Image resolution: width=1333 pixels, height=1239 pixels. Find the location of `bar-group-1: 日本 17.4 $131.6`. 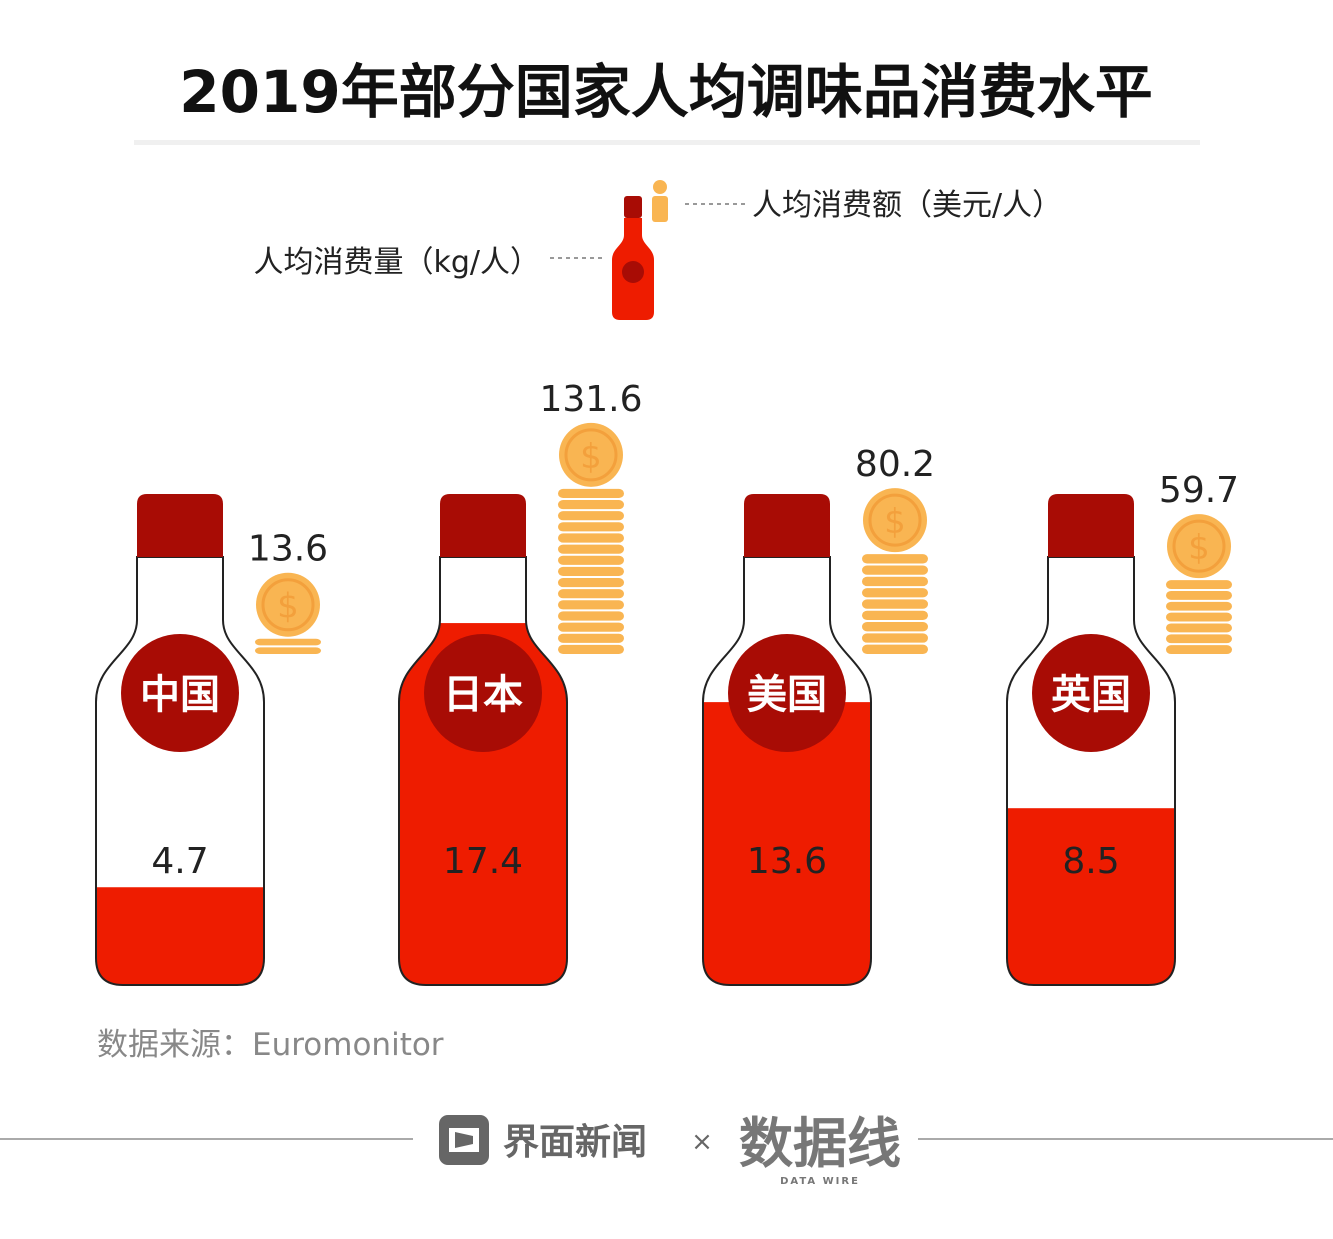

bar-group-1: 日本 17.4 $131.6 is located at coordinates (520, 682).